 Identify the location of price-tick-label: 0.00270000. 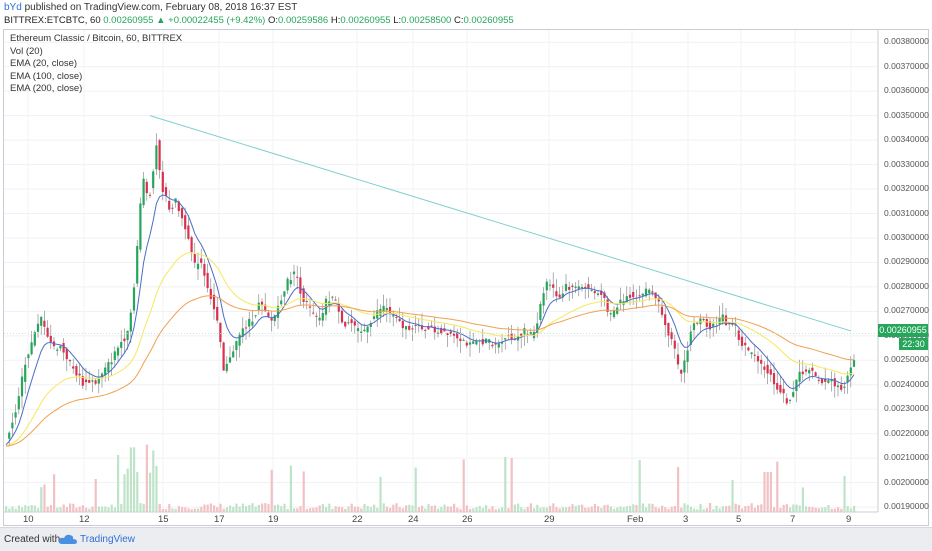
(906, 310).